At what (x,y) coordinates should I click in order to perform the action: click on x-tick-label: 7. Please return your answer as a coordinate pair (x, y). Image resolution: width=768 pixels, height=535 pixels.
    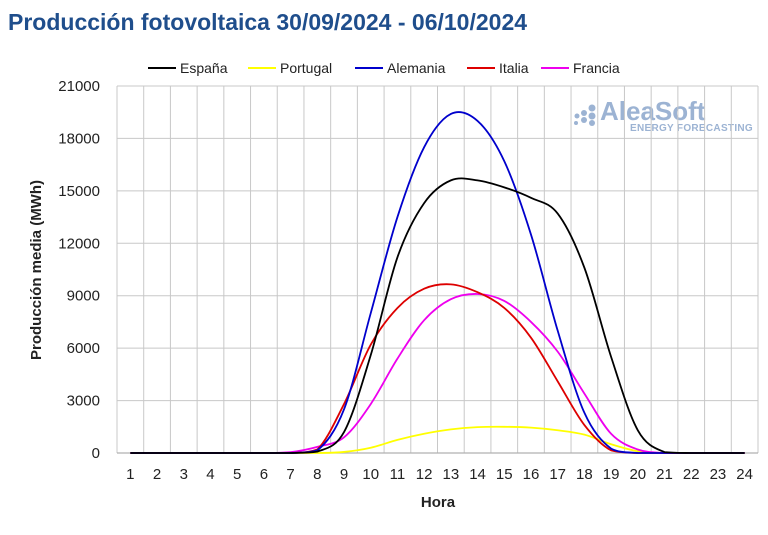
    Looking at the image, I should click on (290, 474).